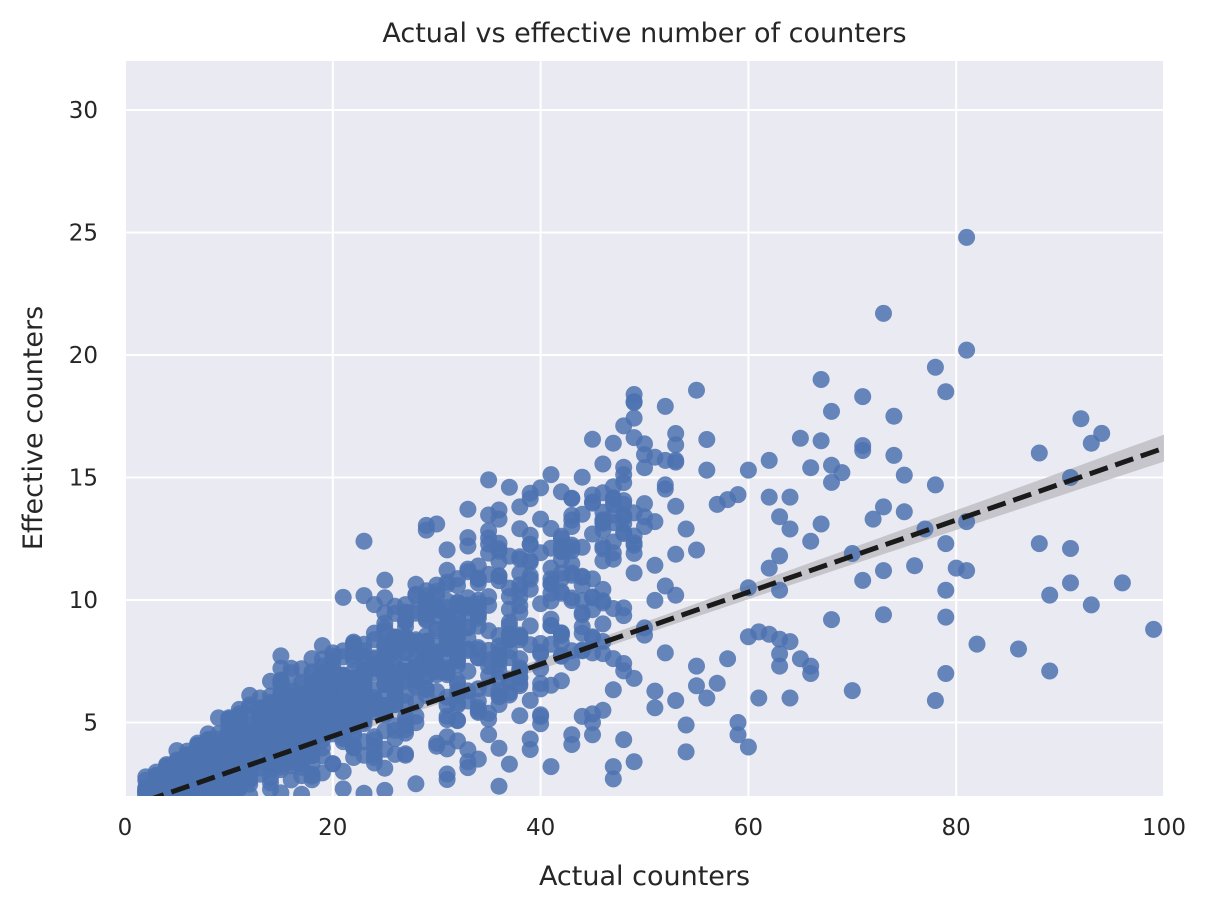 The height and width of the screenshot is (912, 1212). Describe the element at coordinates (332, 828) in the screenshot. I see `x-tick-label: 20` at that location.